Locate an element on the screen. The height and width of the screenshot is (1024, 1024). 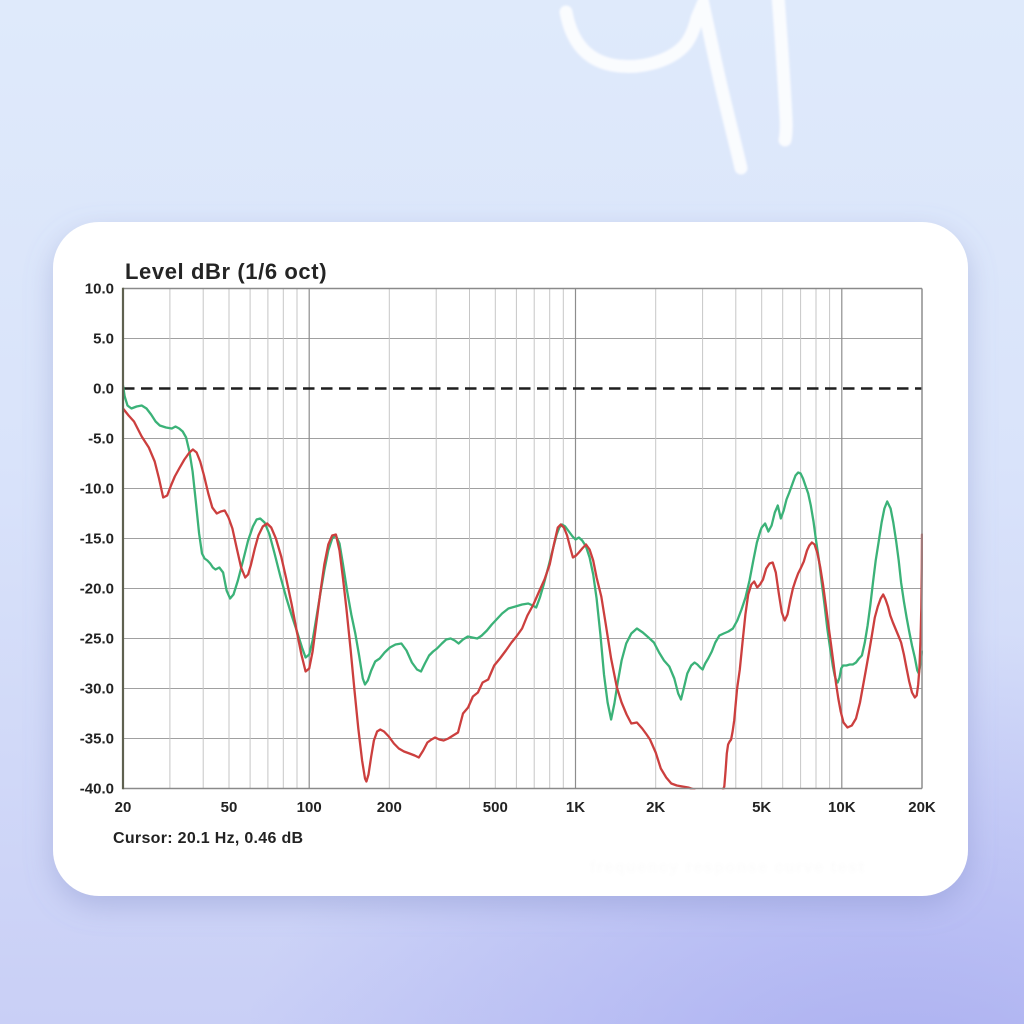
svg-text: 5.0 is located at coordinates (103, 339).